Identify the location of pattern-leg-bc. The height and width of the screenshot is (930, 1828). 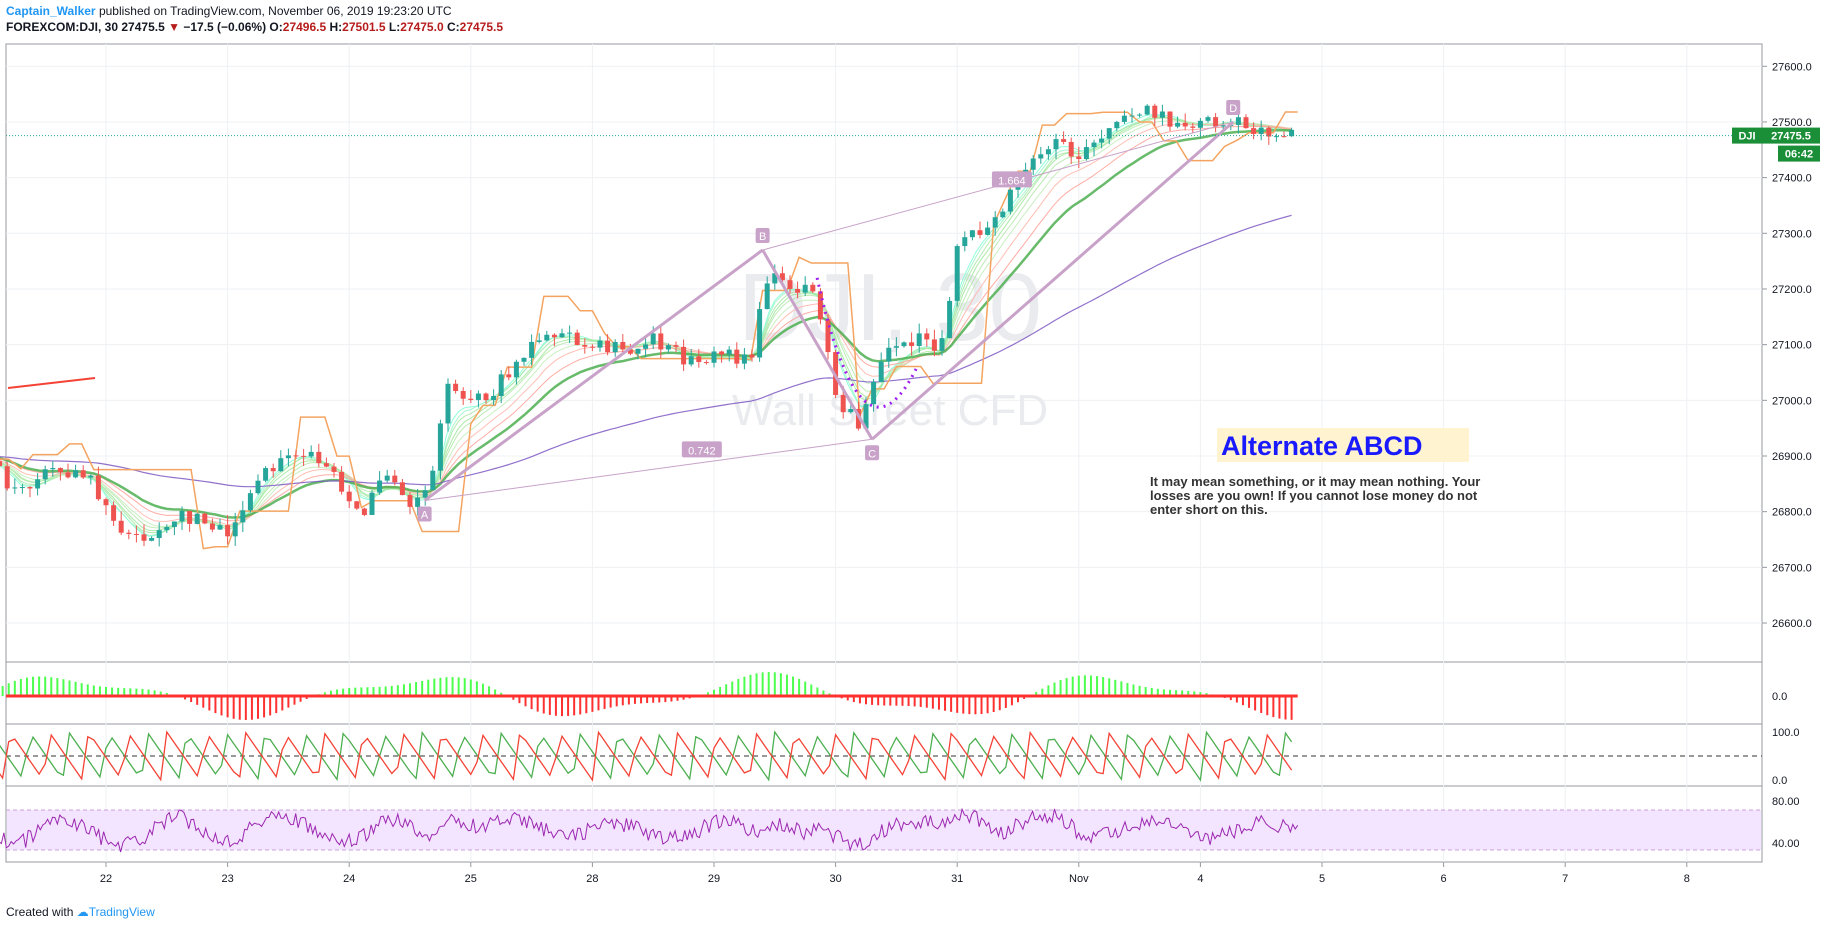
(817, 345).